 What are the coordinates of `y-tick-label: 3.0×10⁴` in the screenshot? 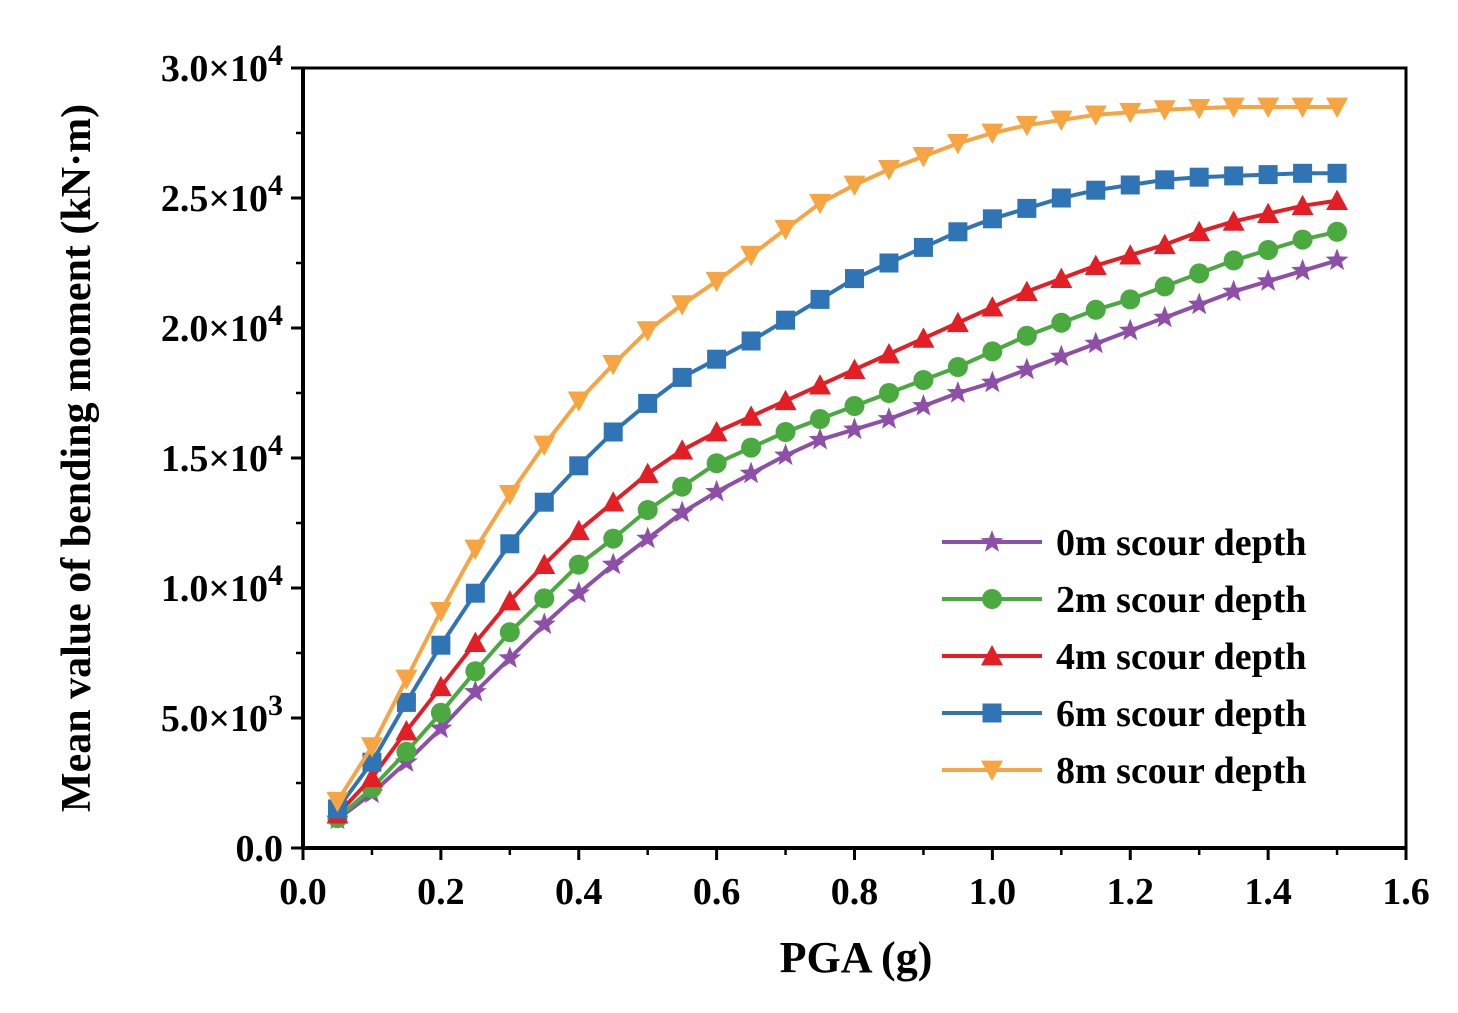 It's located at (222, 64).